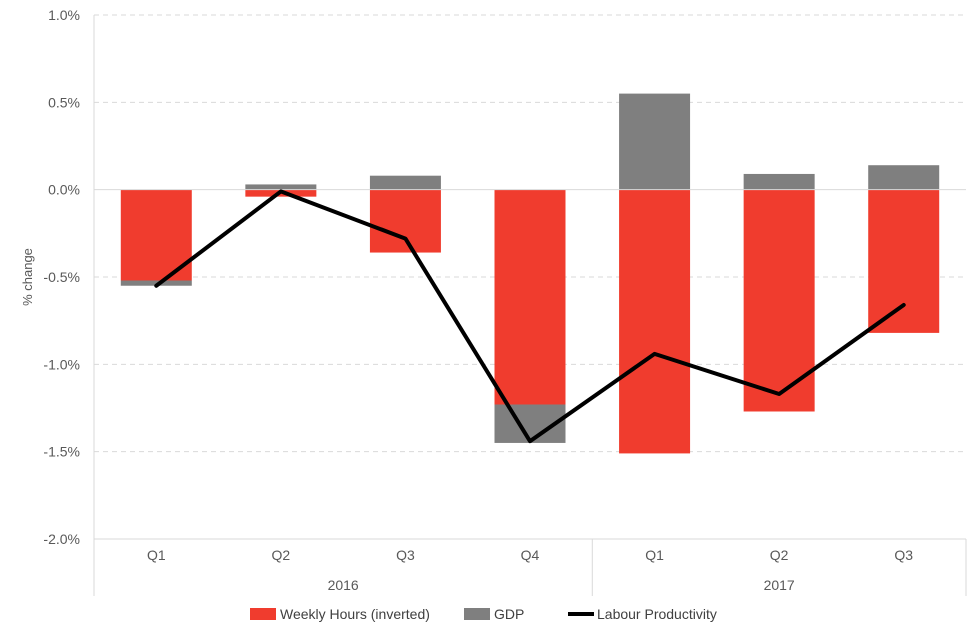 This screenshot has height=641, width=976. What do you see at coordinates (657, 614) in the screenshot?
I see `legend-label: Labour Productivity` at bounding box center [657, 614].